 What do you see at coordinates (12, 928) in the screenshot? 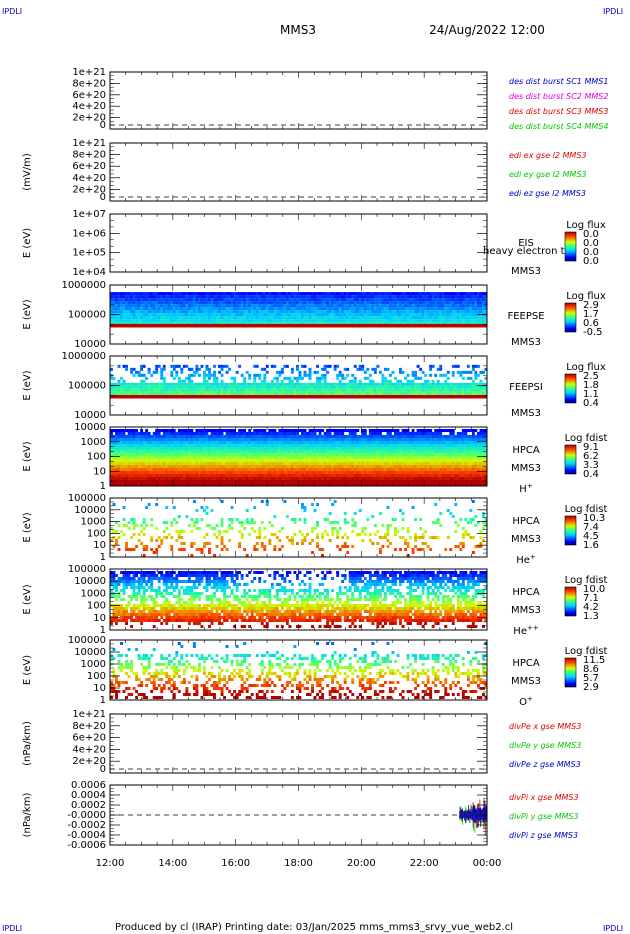
I see `corner-mark-bottom-left: IPDLI` at bounding box center [12, 928].